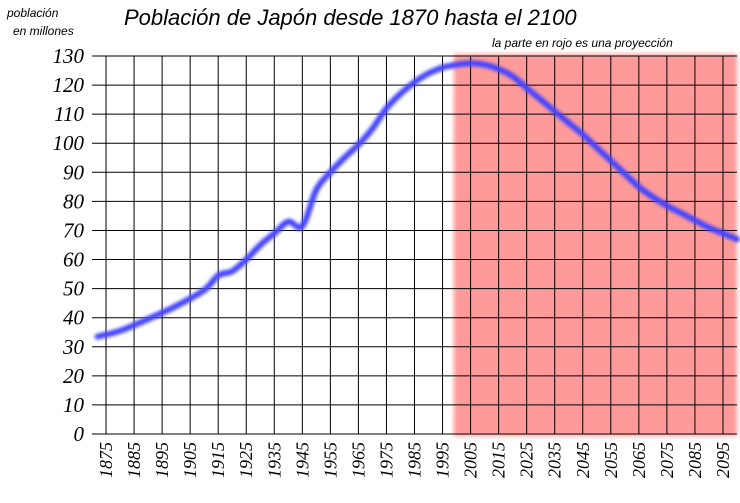  What do you see at coordinates (74, 376) in the screenshot?
I see `y-tick-label: 20` at bounding box center [74, 376].